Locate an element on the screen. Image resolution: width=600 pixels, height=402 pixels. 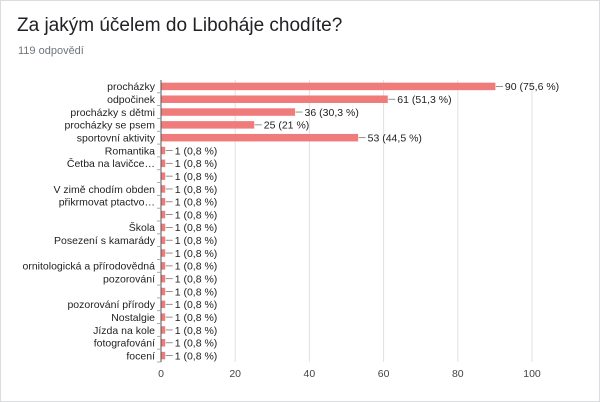
x-tick-label: 20 is located at coordinates (235, 374).